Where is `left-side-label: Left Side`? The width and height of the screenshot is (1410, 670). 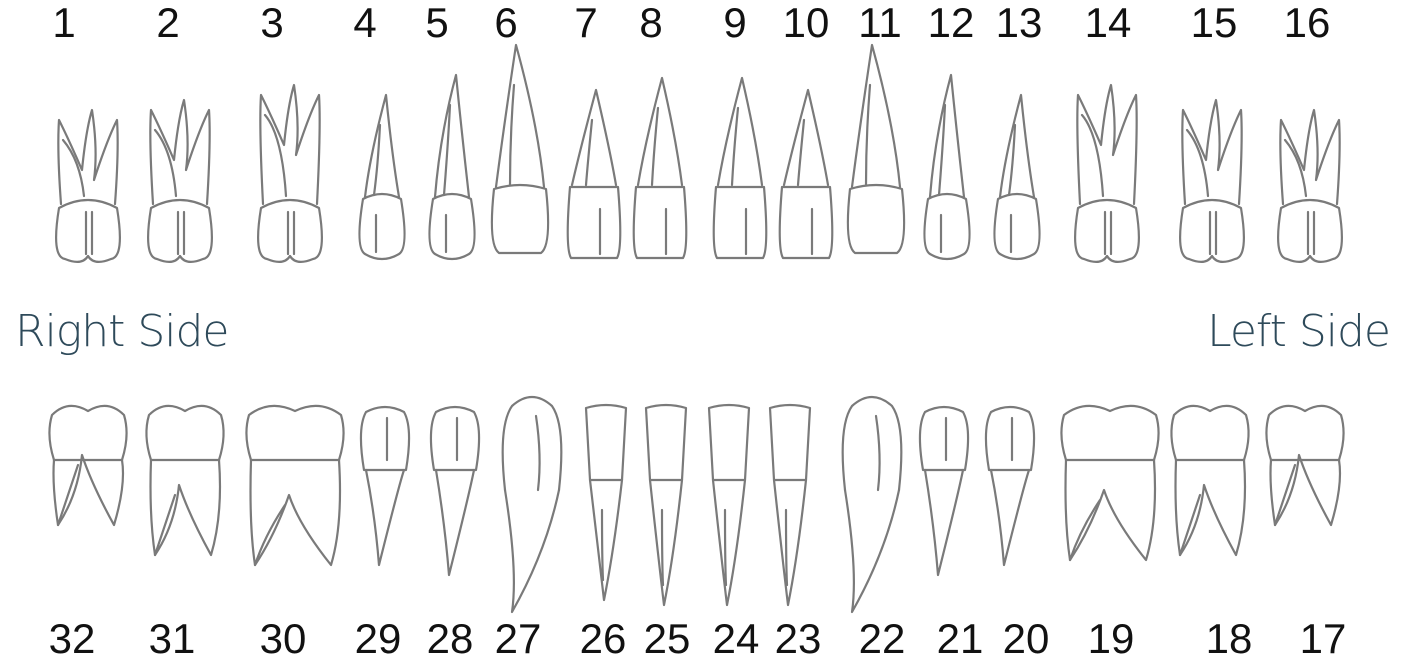
left-side-label: Left Side is located at coordinates (1299, 331).